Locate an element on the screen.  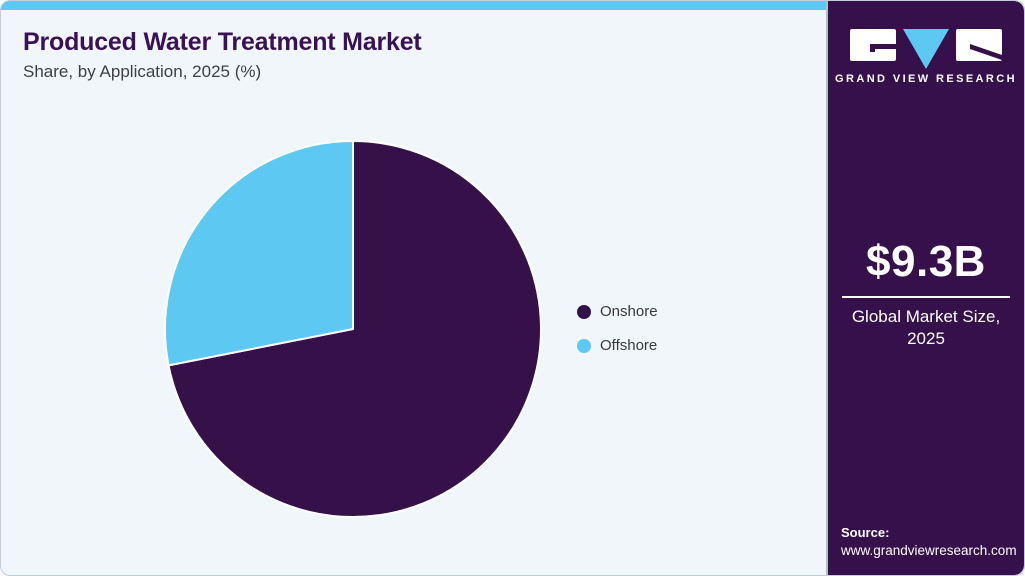
legend-swatch-offshore is located at coordinates (584, 345).